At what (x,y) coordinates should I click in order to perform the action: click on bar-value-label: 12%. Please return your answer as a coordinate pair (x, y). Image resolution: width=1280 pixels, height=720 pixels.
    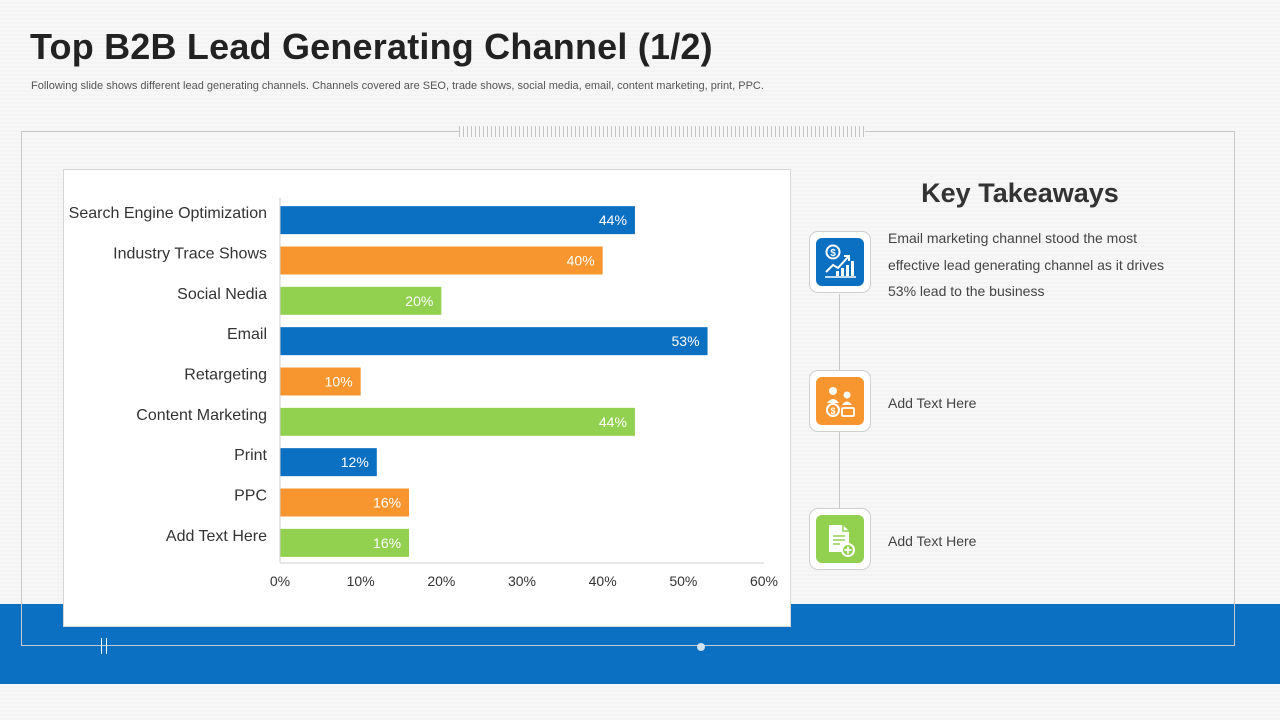
    Looking at the image, I should click on (355, 462).